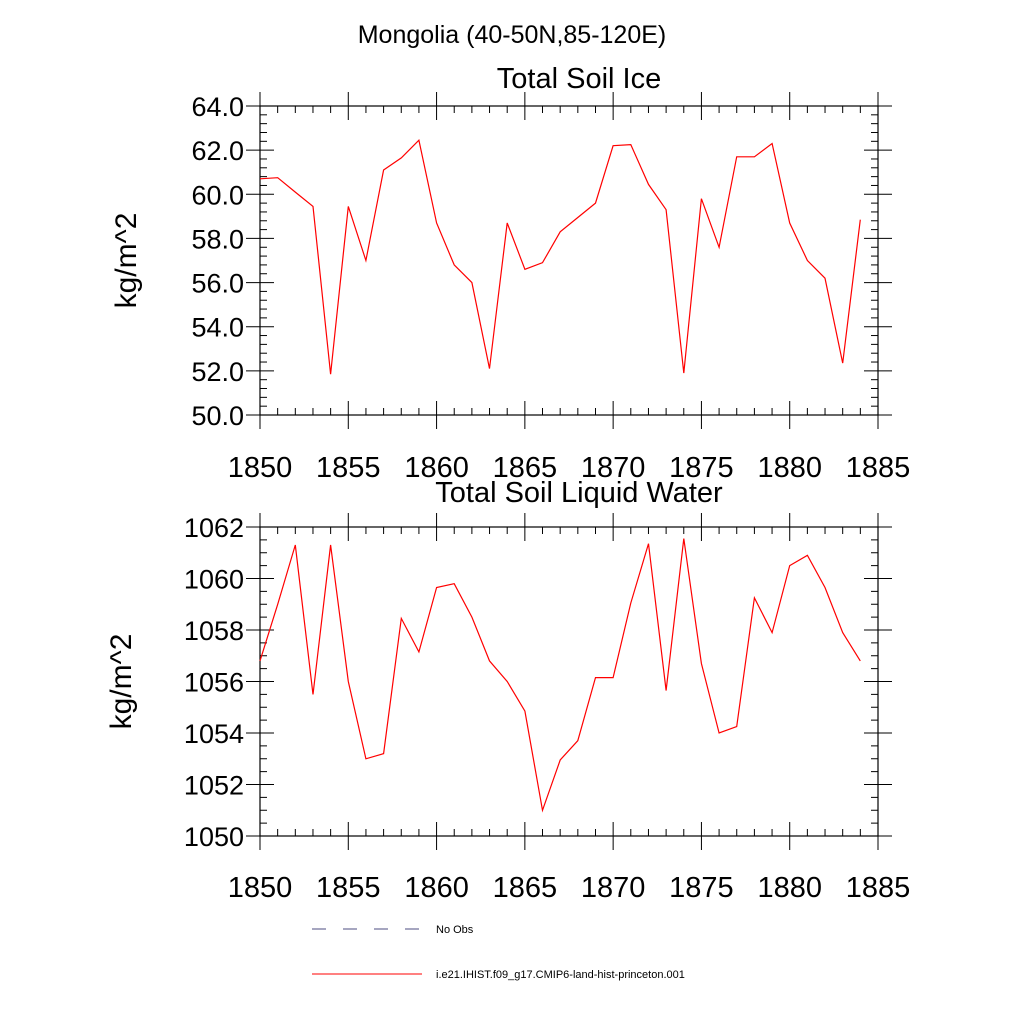 This screenshot has height=1024, width=1024. What do you see at coordinates (214, 683) in the screenshot?
I see `y-tick-label: 1056` at bounding box center [214, 683].